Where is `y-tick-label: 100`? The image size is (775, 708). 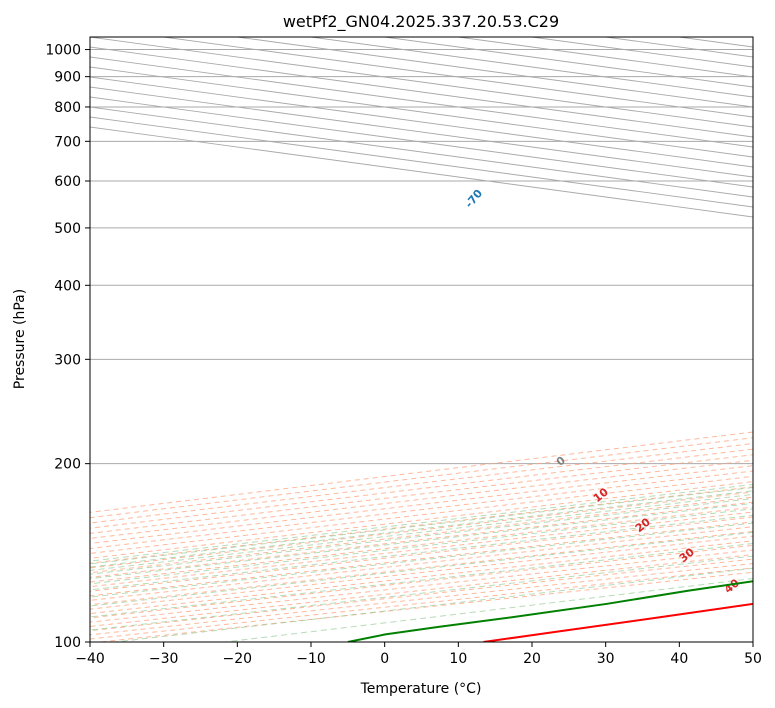 y-tick-label: 100 is located at coordinates (67, 643).